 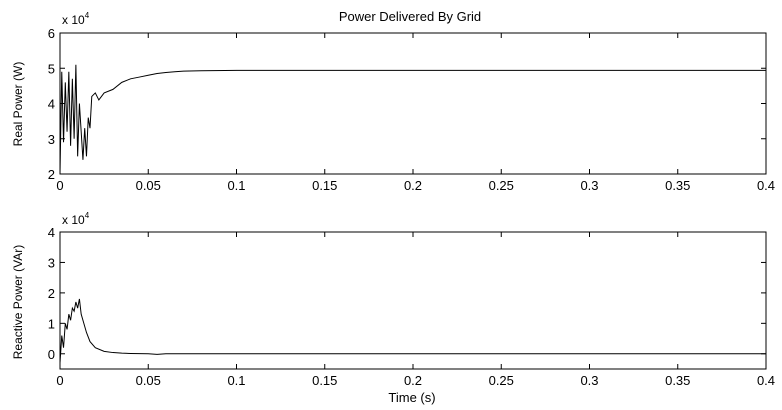 I want to click on y-tick-label: 1, so click(x=51, y=323).